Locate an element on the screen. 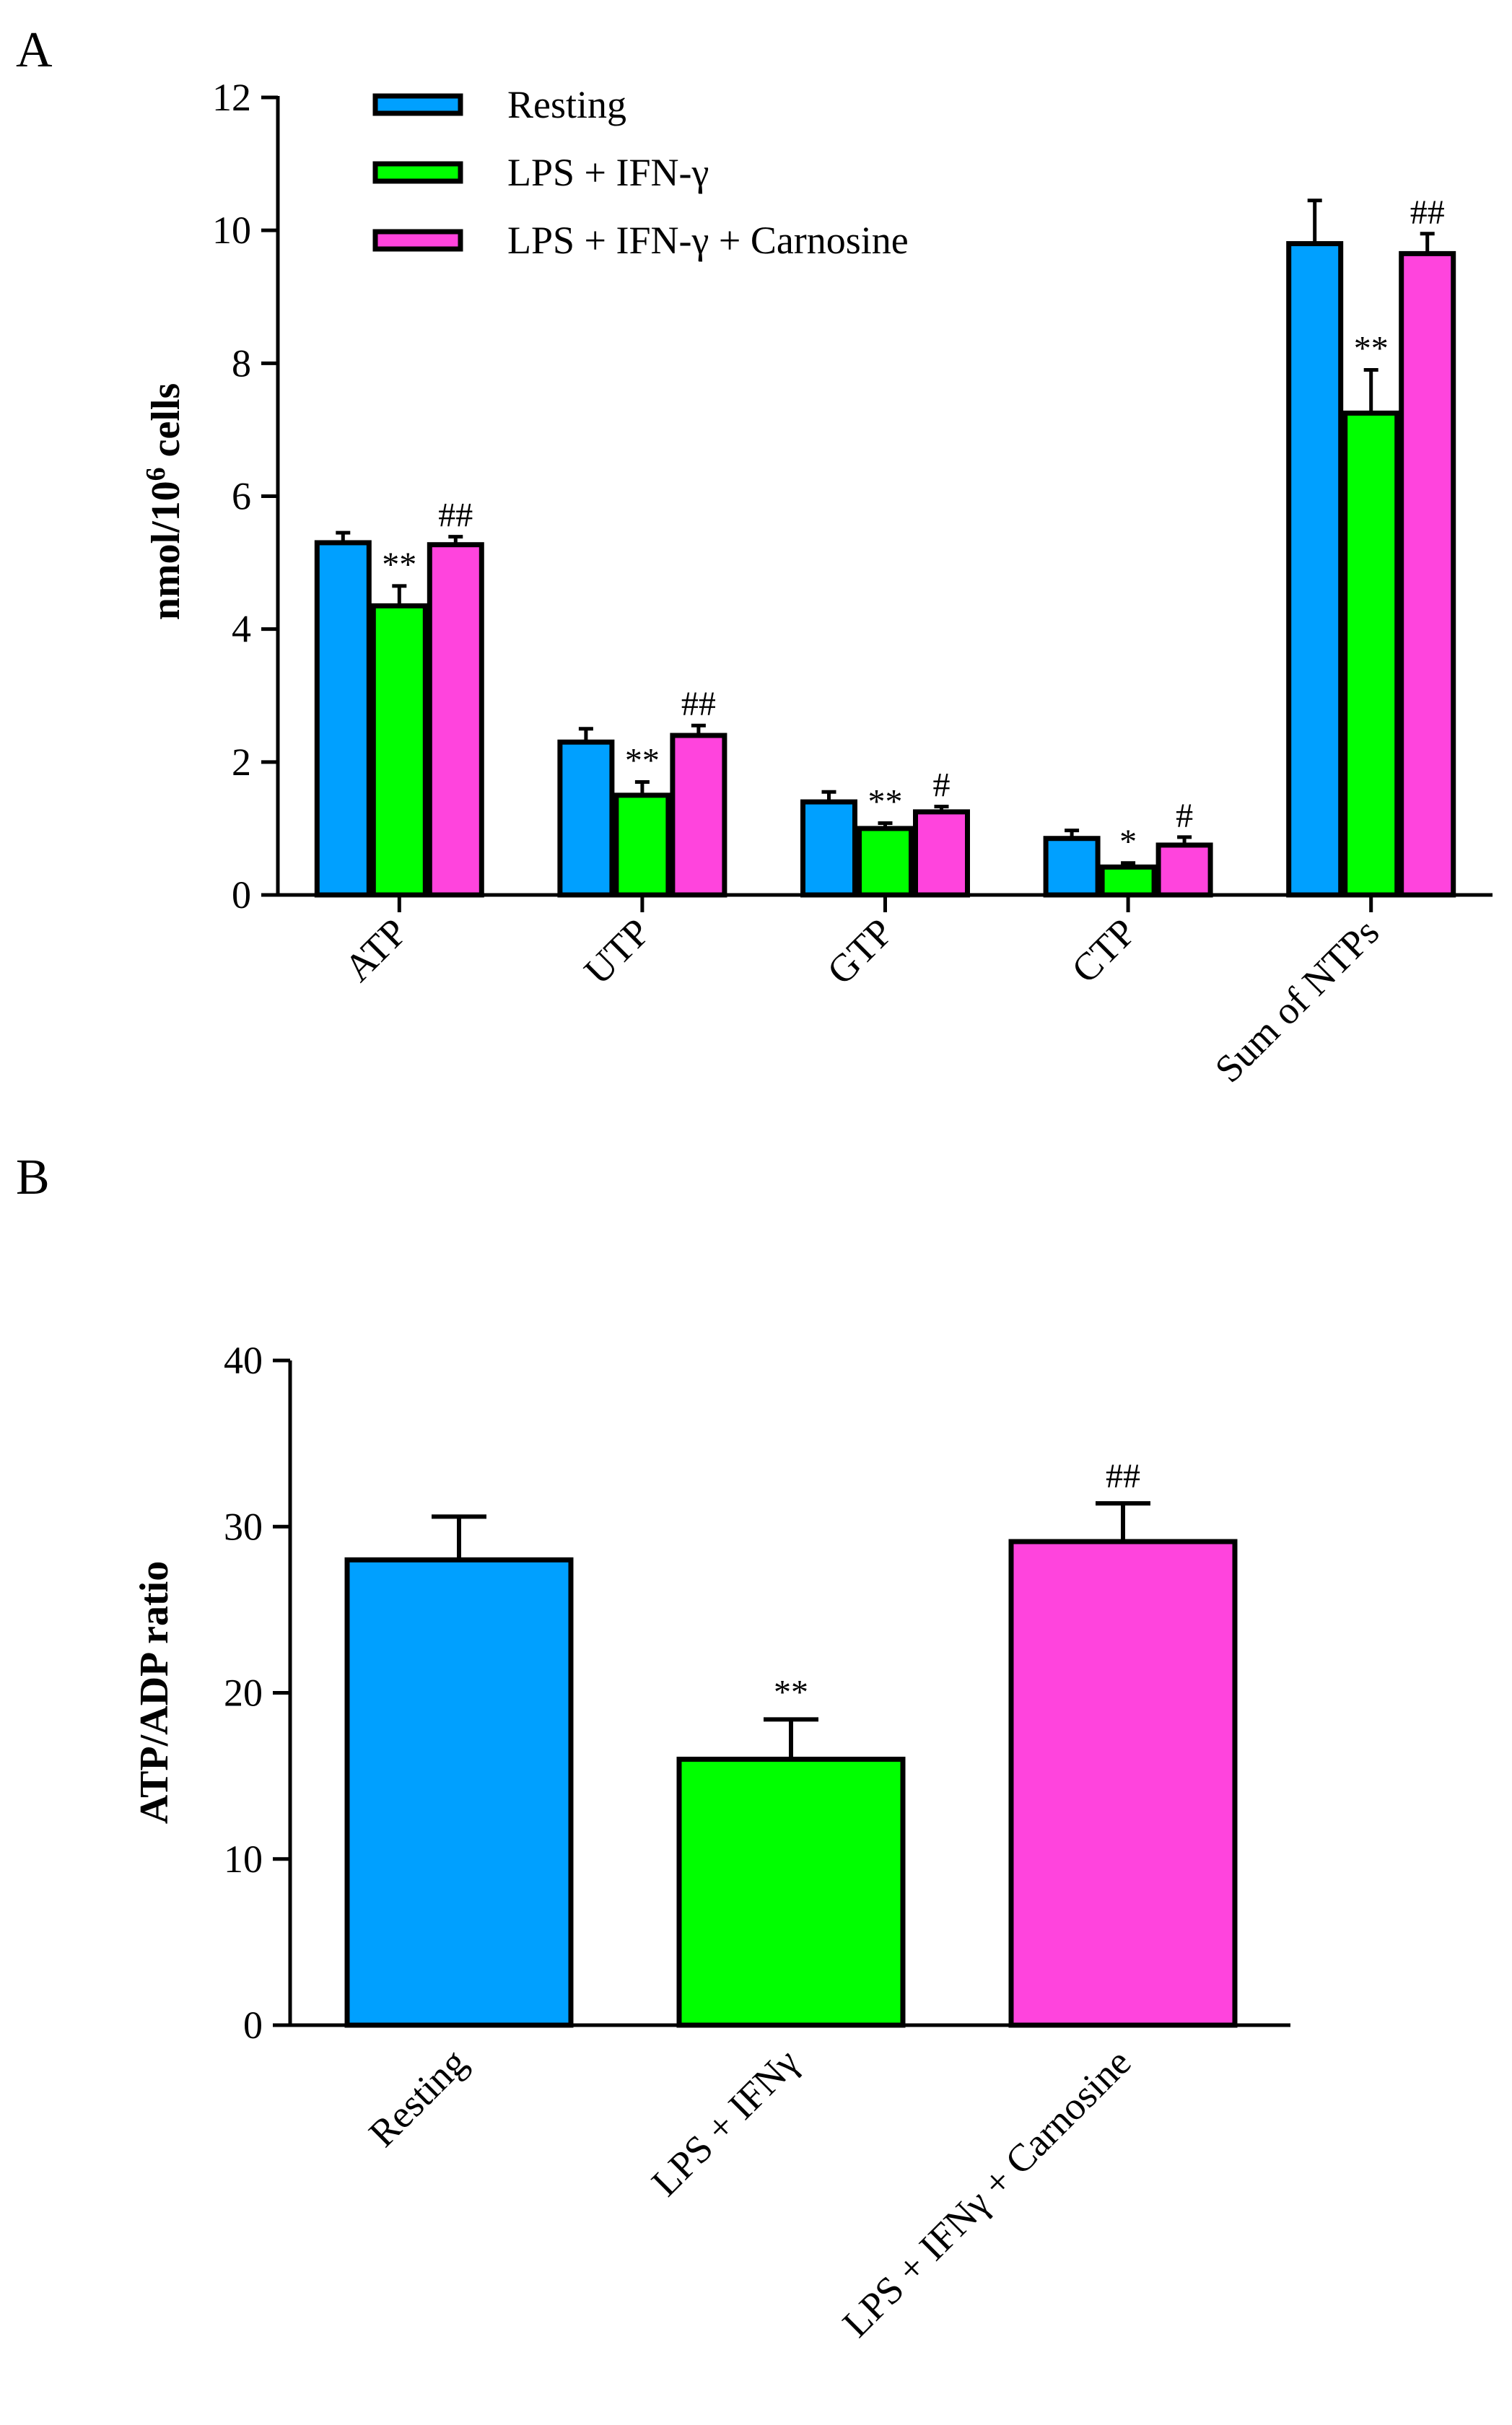 This screenshot has height=2425, width=1512. panel-a-category-labels: ATP UTP GTP CTP Sum of NTPs is located at coordinates (861, 993).